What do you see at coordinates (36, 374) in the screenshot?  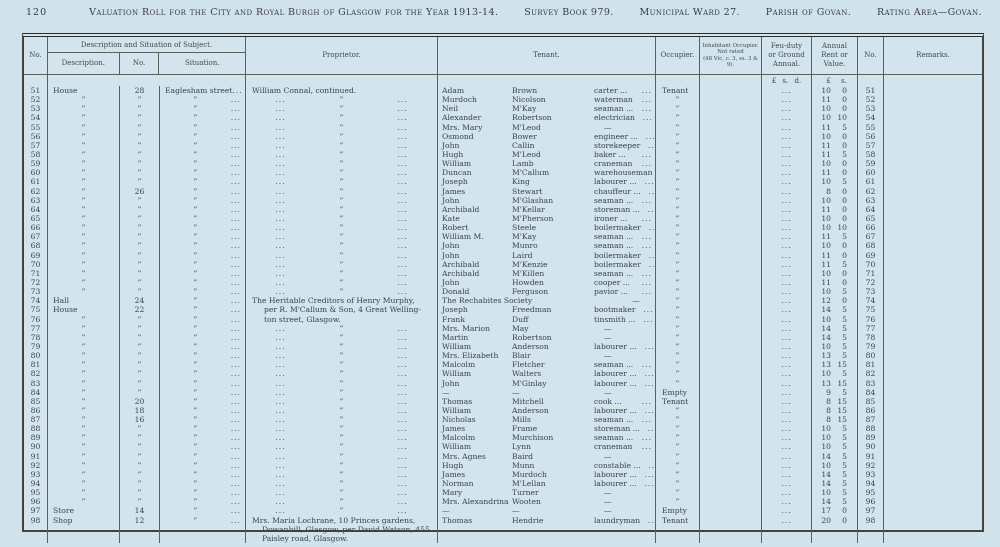 I see `row-number-left: 82` at bounding box center [36, 374].